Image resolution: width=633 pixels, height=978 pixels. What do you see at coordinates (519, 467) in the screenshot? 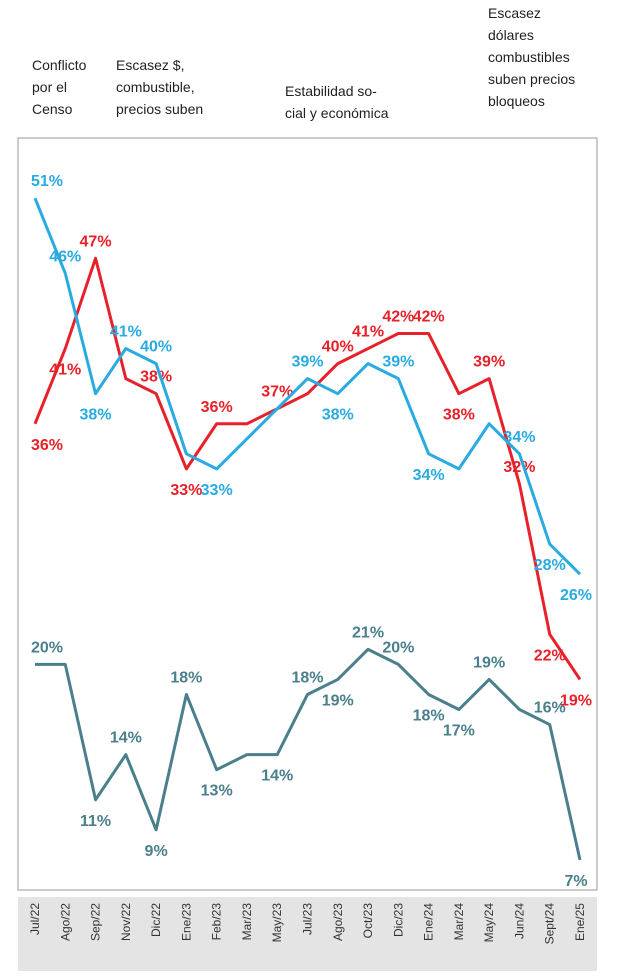
I see `data-label: 32%` at bounding box center [519, 467].